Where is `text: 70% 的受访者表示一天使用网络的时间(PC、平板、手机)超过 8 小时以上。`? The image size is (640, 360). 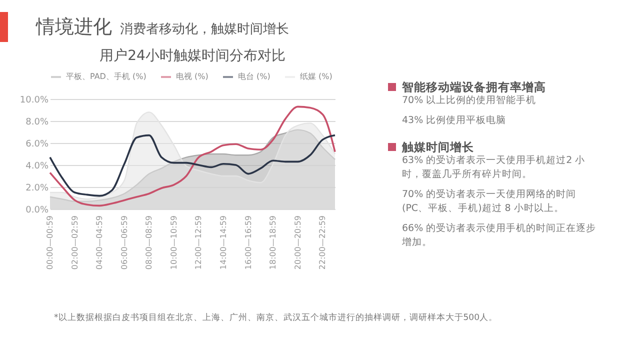
text: 70% 的受访者表示一天使用网络的时间(PC、平板、手机)超过 8 小时以上。 is located at coordinates (490, 202).